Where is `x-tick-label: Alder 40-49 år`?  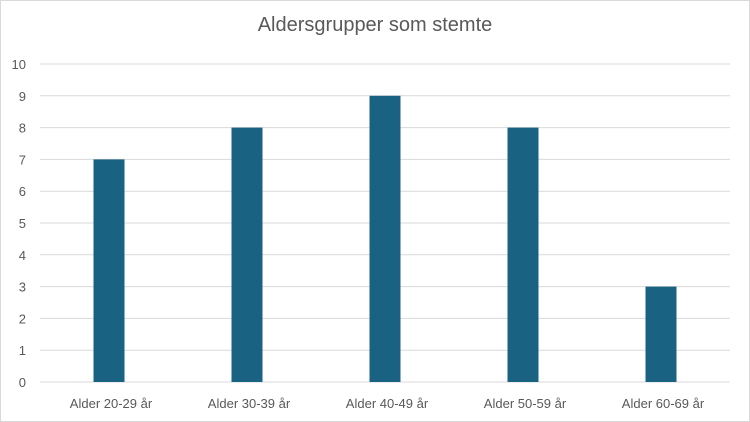
x-tick-label: Alder 40-49 år is located at coordinates (387, 403).